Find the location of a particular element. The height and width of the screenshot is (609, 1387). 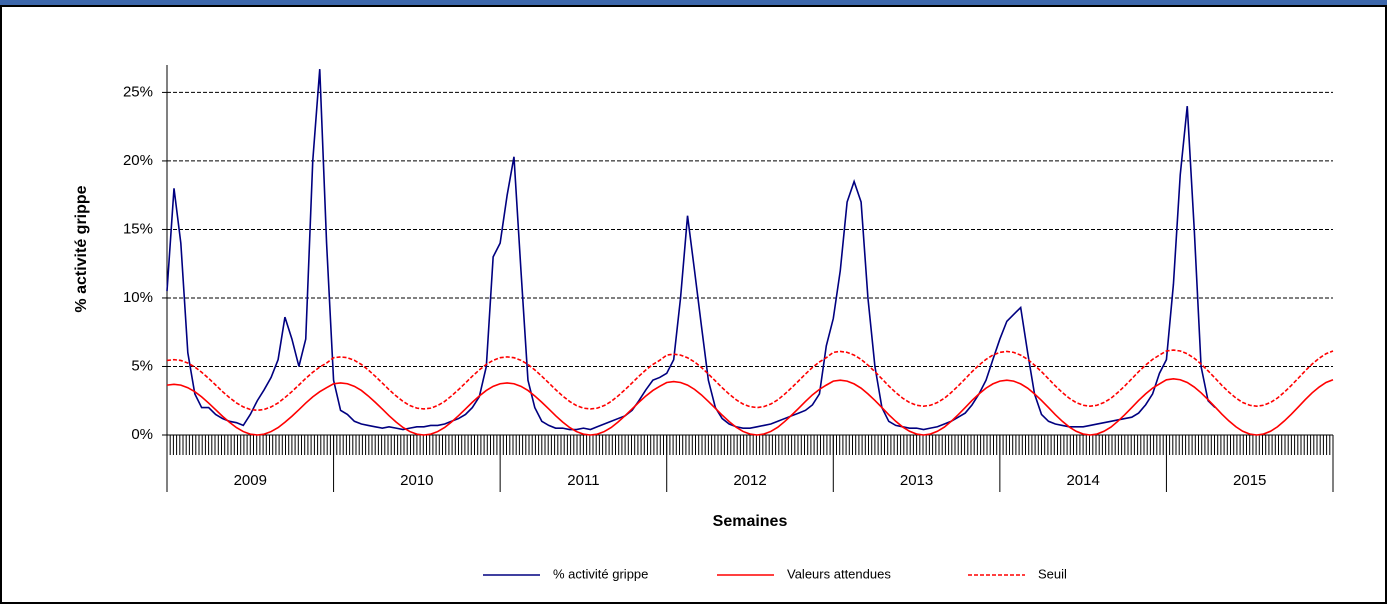

y-tick-label: 20% is located at coordinates (138, 160).